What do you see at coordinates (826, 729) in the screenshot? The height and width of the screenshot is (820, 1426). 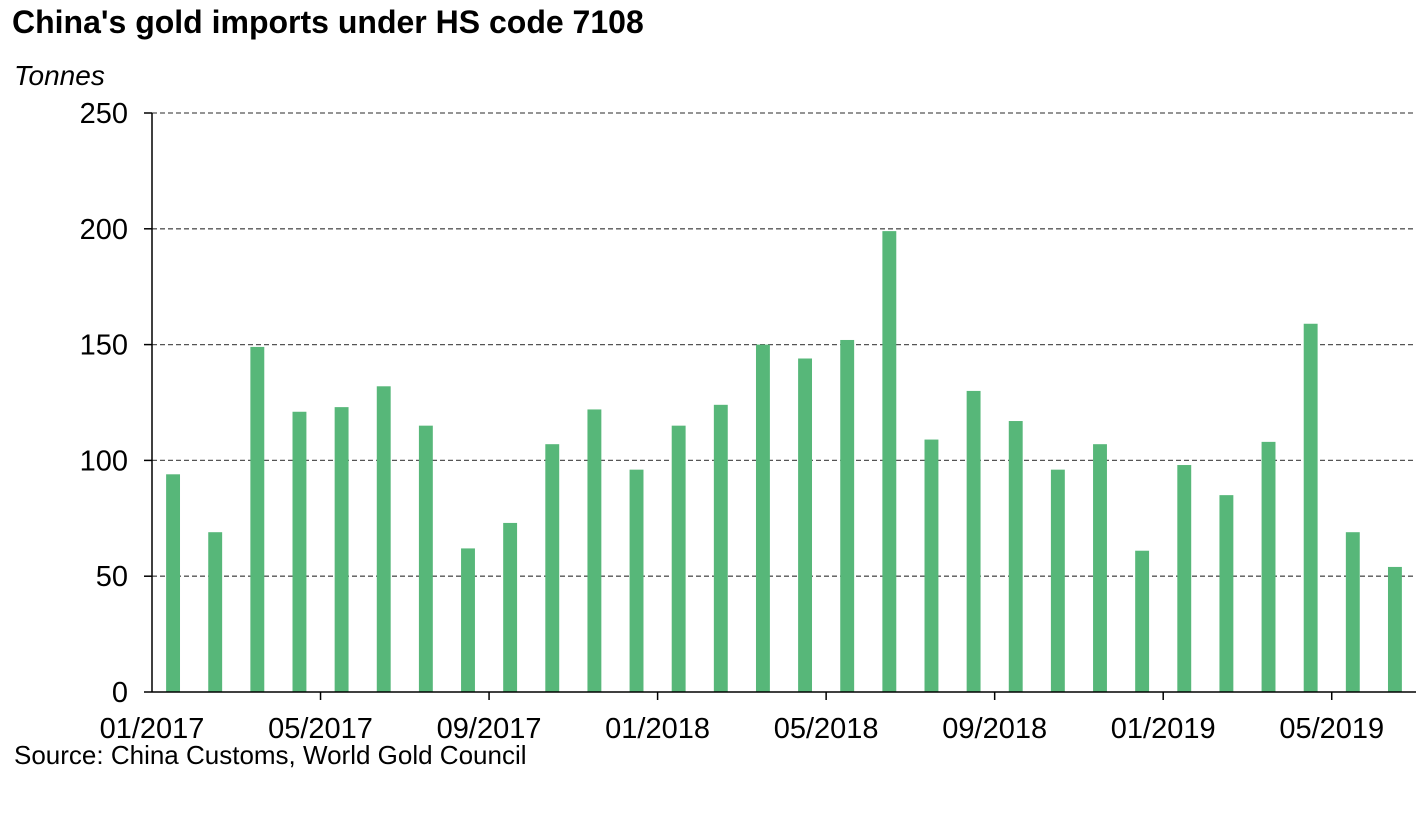 I see `x-tick-label: 05/2018` at bounding box center [826, 729].